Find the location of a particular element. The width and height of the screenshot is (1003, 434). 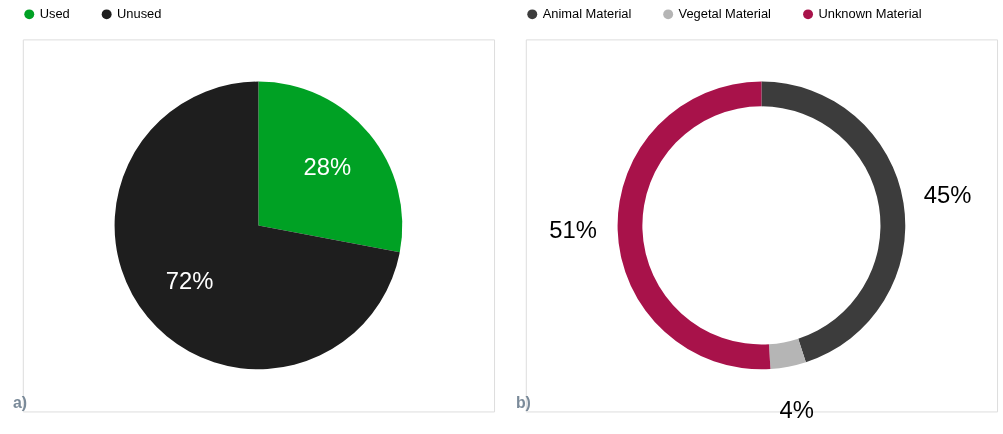

pie-slice is located at coordinates (330, 167).